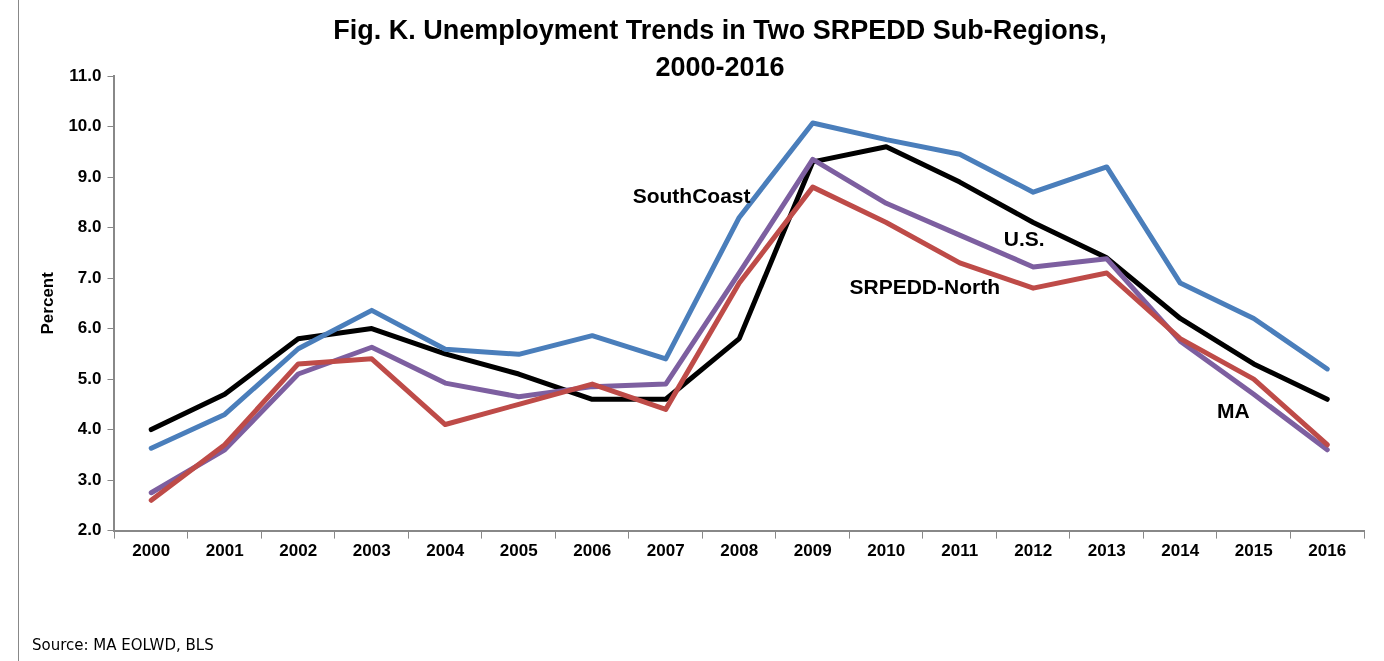 The width and height of the screenshot is (1384, 661). I want to click on y-tick-label: 9.0, so click(89, 176).